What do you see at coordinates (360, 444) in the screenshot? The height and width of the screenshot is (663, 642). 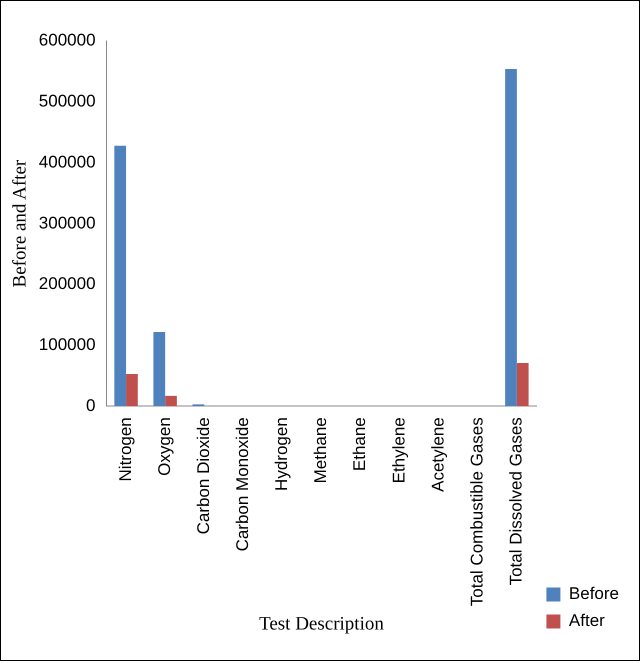 I see `x-tick-label: Ethane` at bounding box center [360, 444].